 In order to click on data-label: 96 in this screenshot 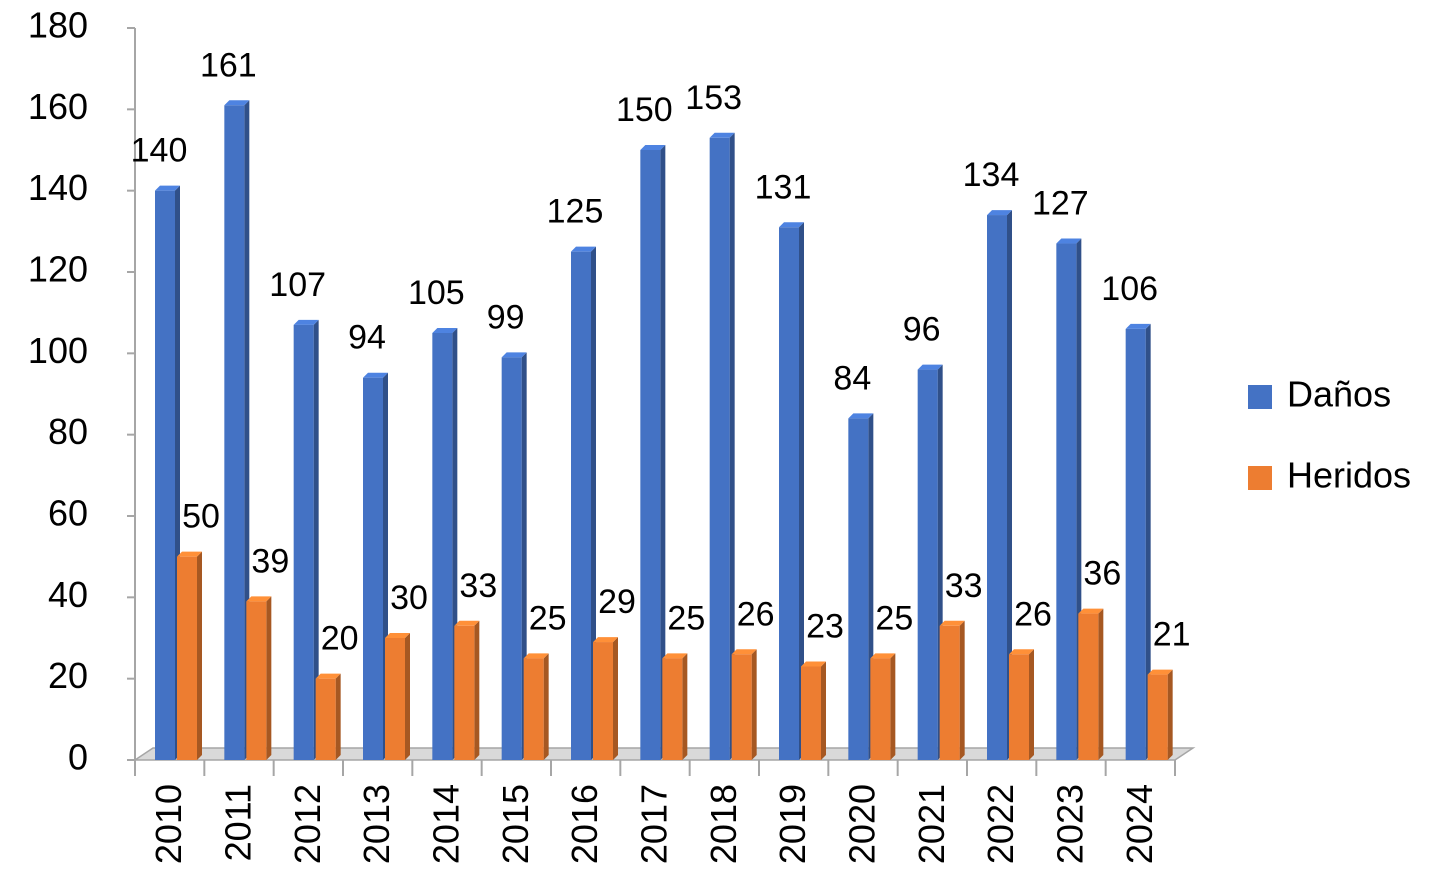, I will do `click(922, 330)`.